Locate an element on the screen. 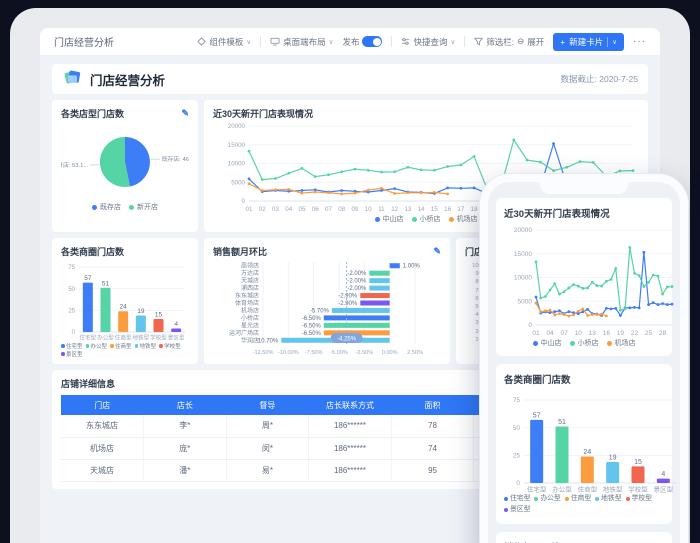 Image resolution: width=700 pixels, height=543 pixels. table-cell: 闵* is located at coordinates (268, 448).